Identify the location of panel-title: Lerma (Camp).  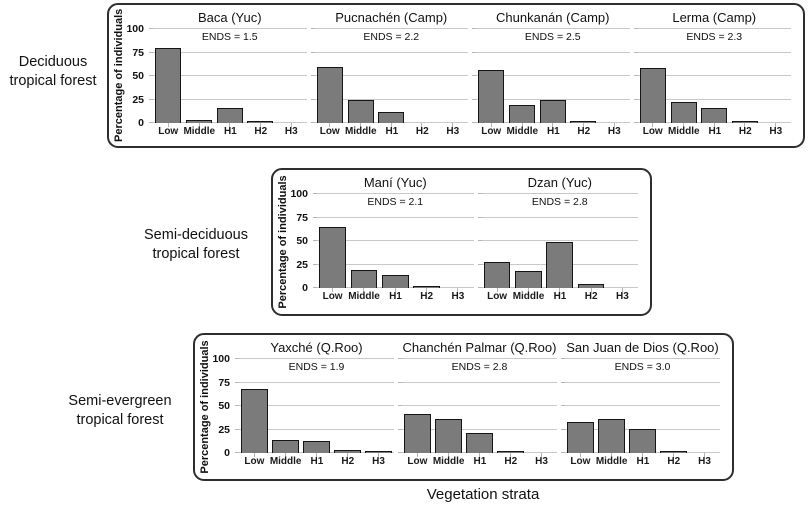
(714, 17).